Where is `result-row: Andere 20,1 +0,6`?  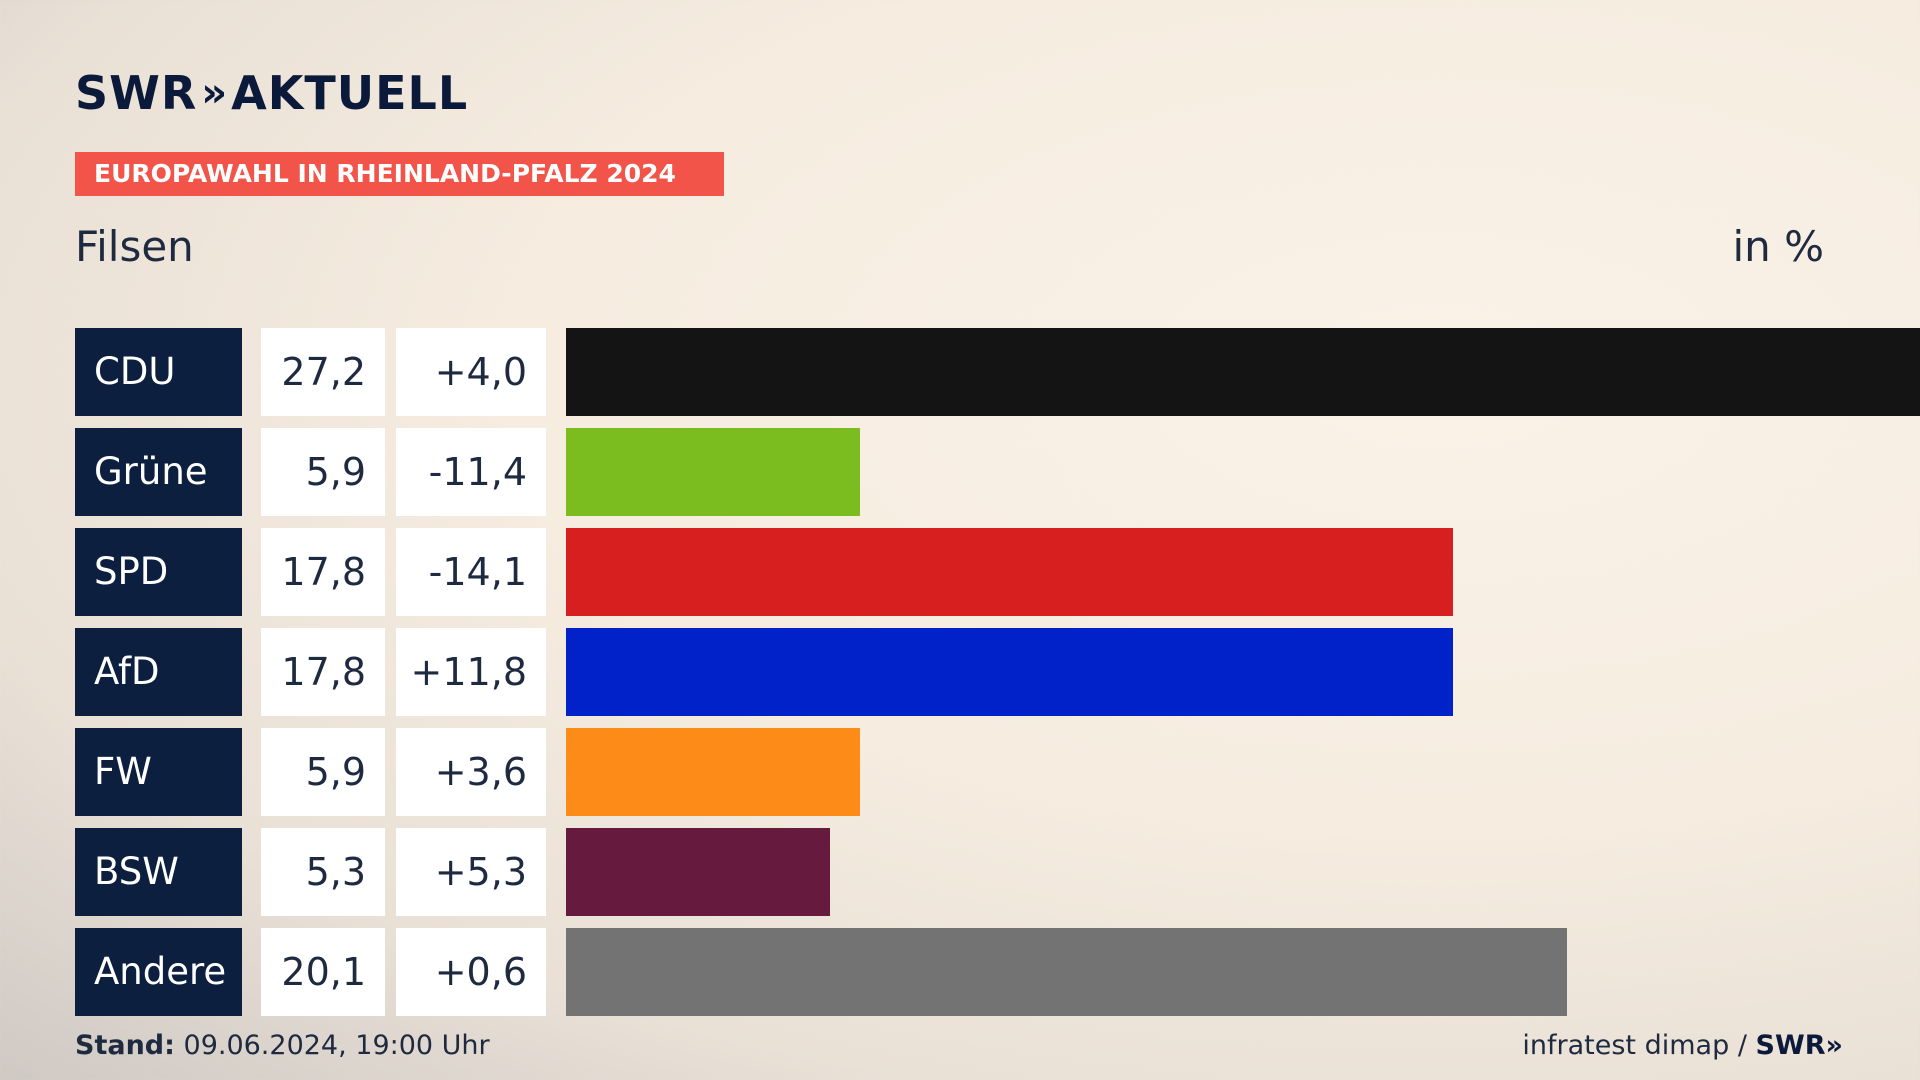
result-row: Andere 20,1 +0,6 is located at coordinates (997, 972).